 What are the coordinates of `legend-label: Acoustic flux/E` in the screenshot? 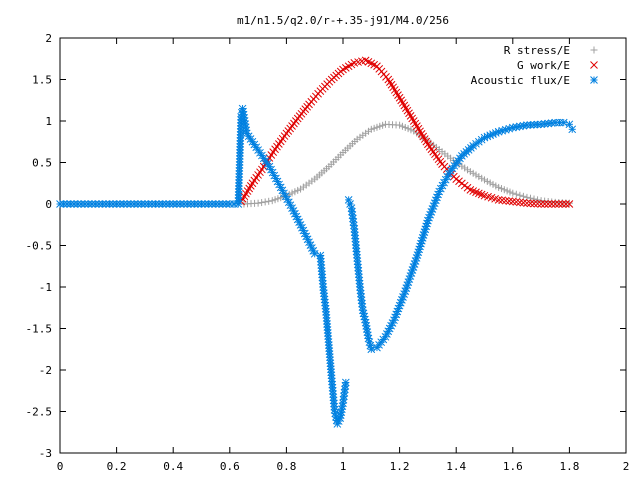 It's located at (520, 80).